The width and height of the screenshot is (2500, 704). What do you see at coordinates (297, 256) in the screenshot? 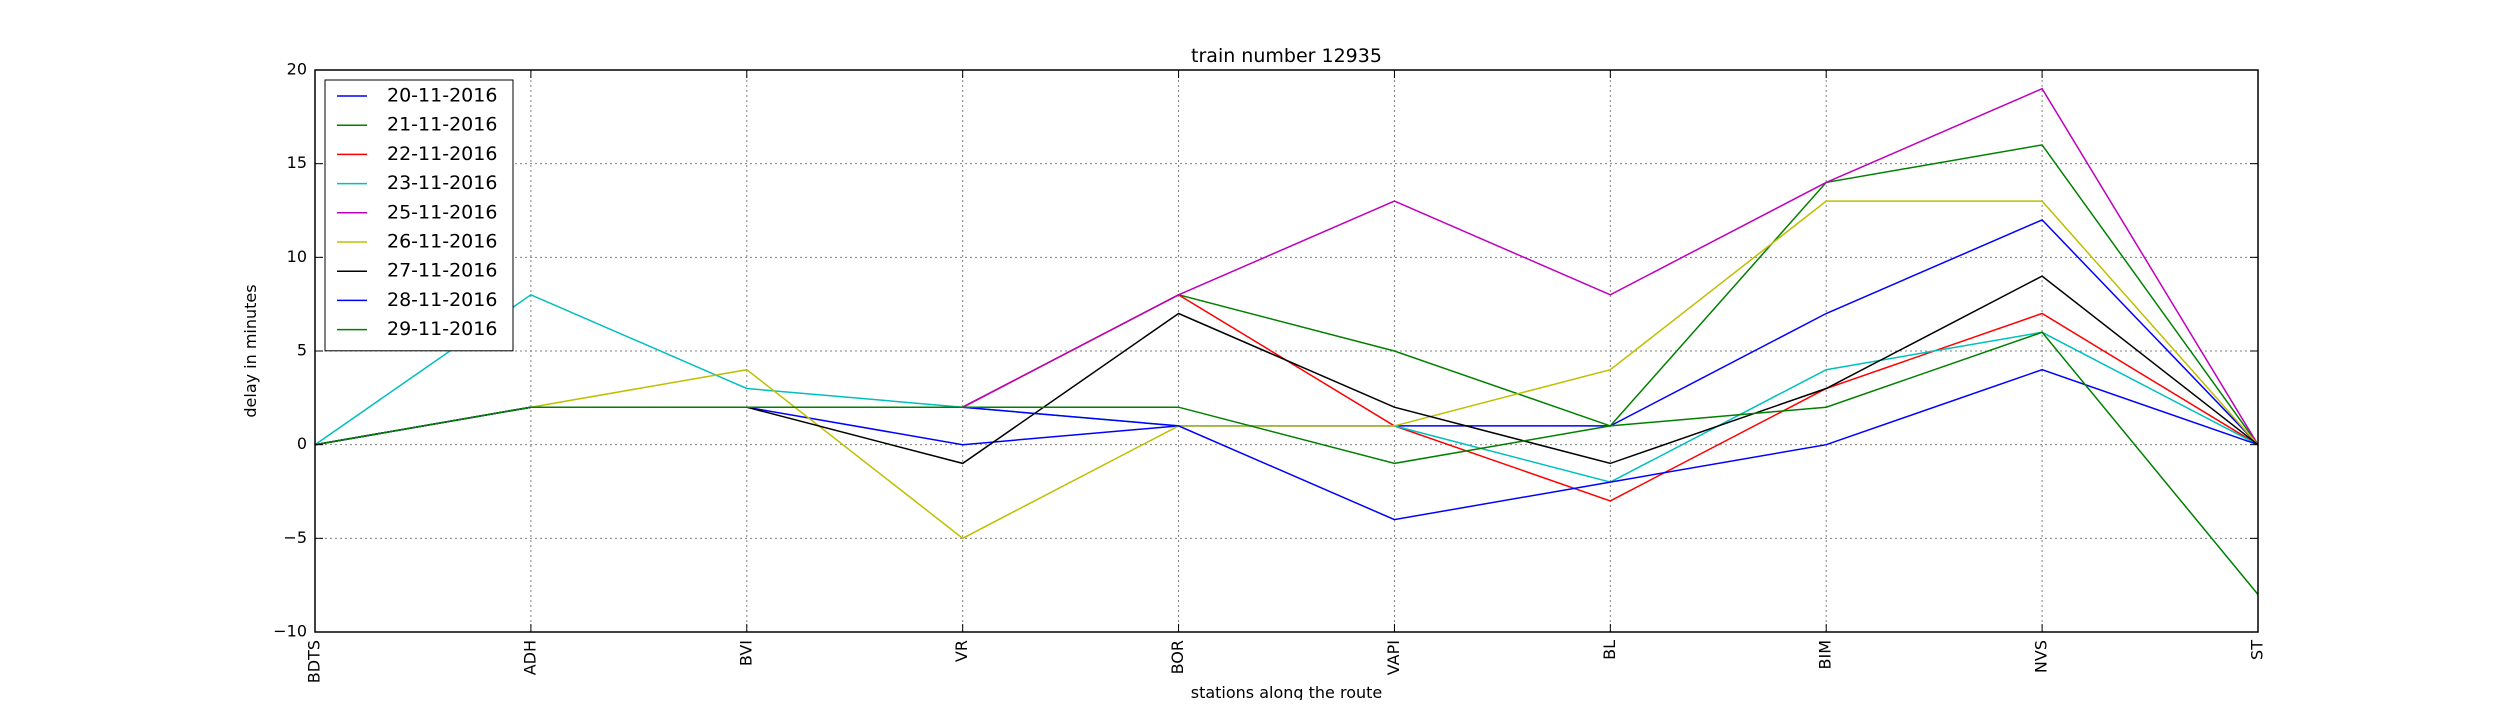
I see `y-tick-label: 10` at bounding box center [297, 256].